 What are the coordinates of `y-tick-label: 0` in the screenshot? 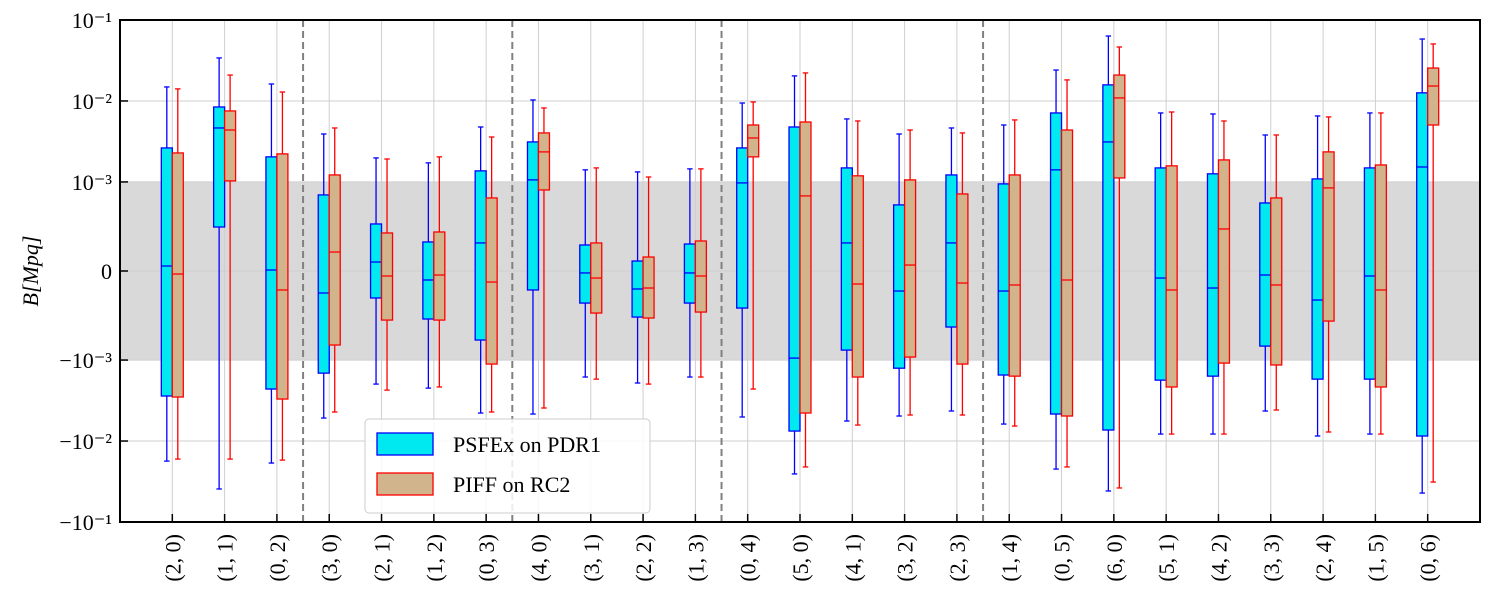 It's located at (106, 271).